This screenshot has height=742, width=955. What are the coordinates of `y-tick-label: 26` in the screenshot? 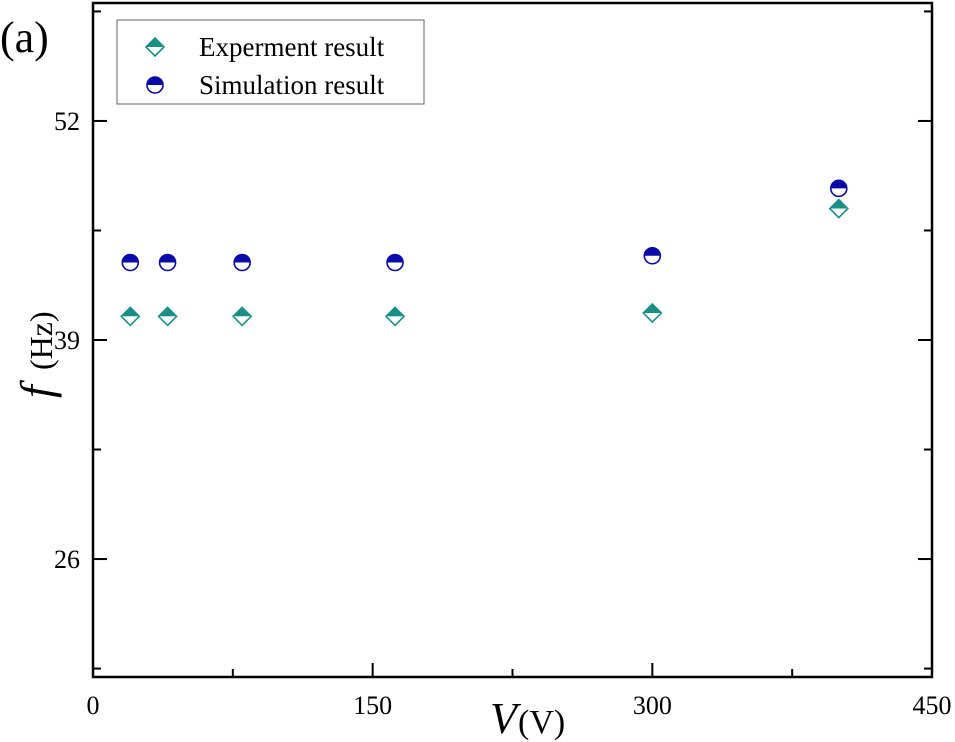 It's located at (67, 559).